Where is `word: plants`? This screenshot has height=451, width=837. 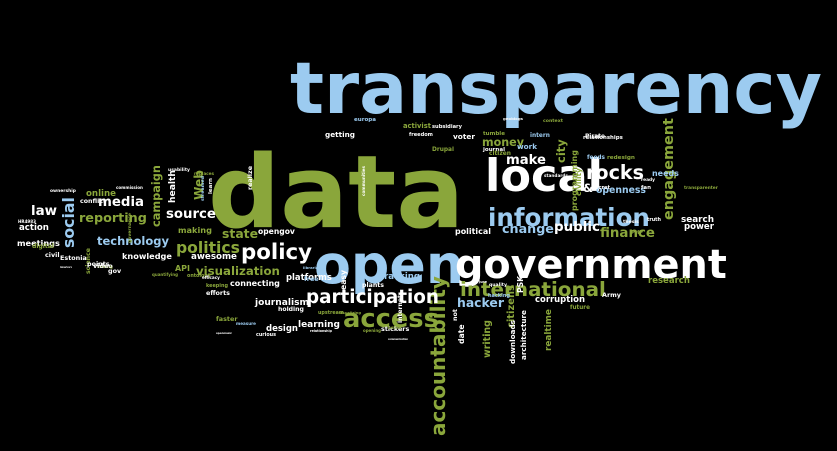
word: plants is located at coordinates (373, 285).